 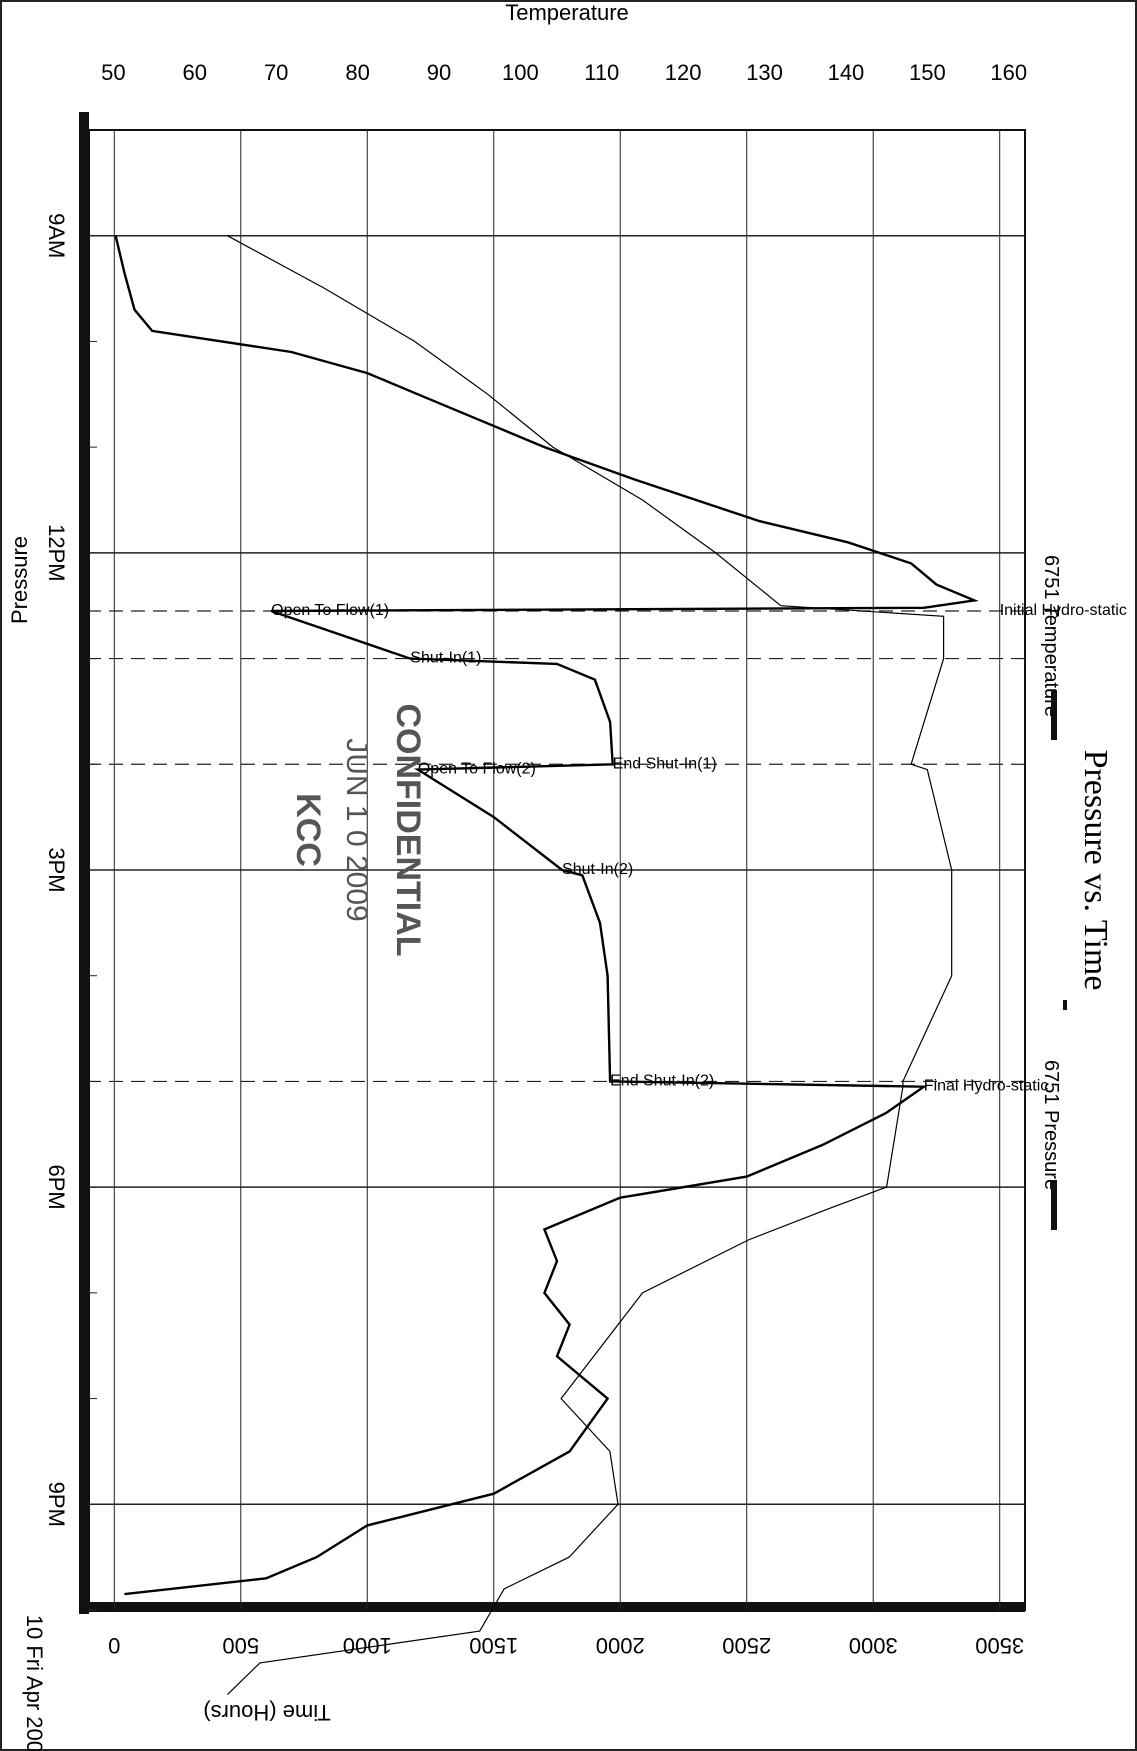 I want to click on pressure-axis-bar, so click(x=552, y=1607).